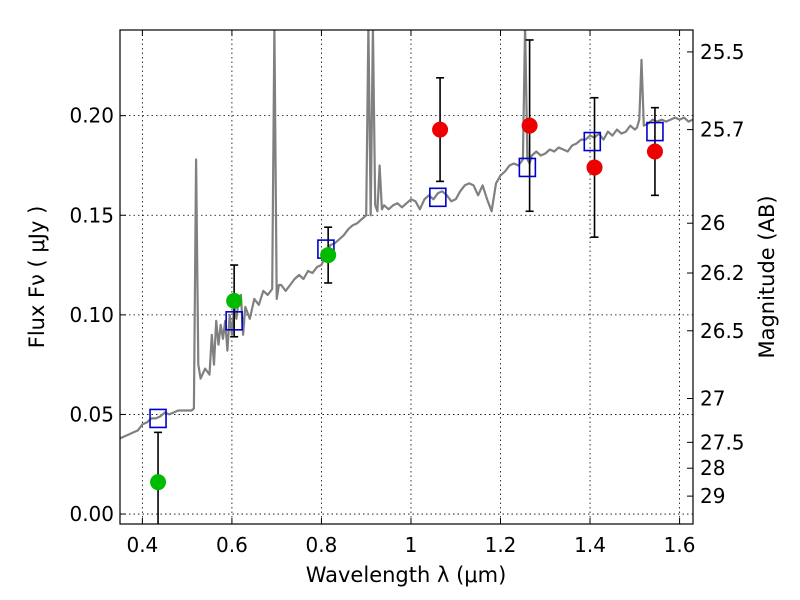 Image resolution: width=800 pixels, height=600 pixels. What do you see at coordinates (712, 399) in the screenshot?
I see `y2-tick-label: 27` at bounding box center [712, 399].